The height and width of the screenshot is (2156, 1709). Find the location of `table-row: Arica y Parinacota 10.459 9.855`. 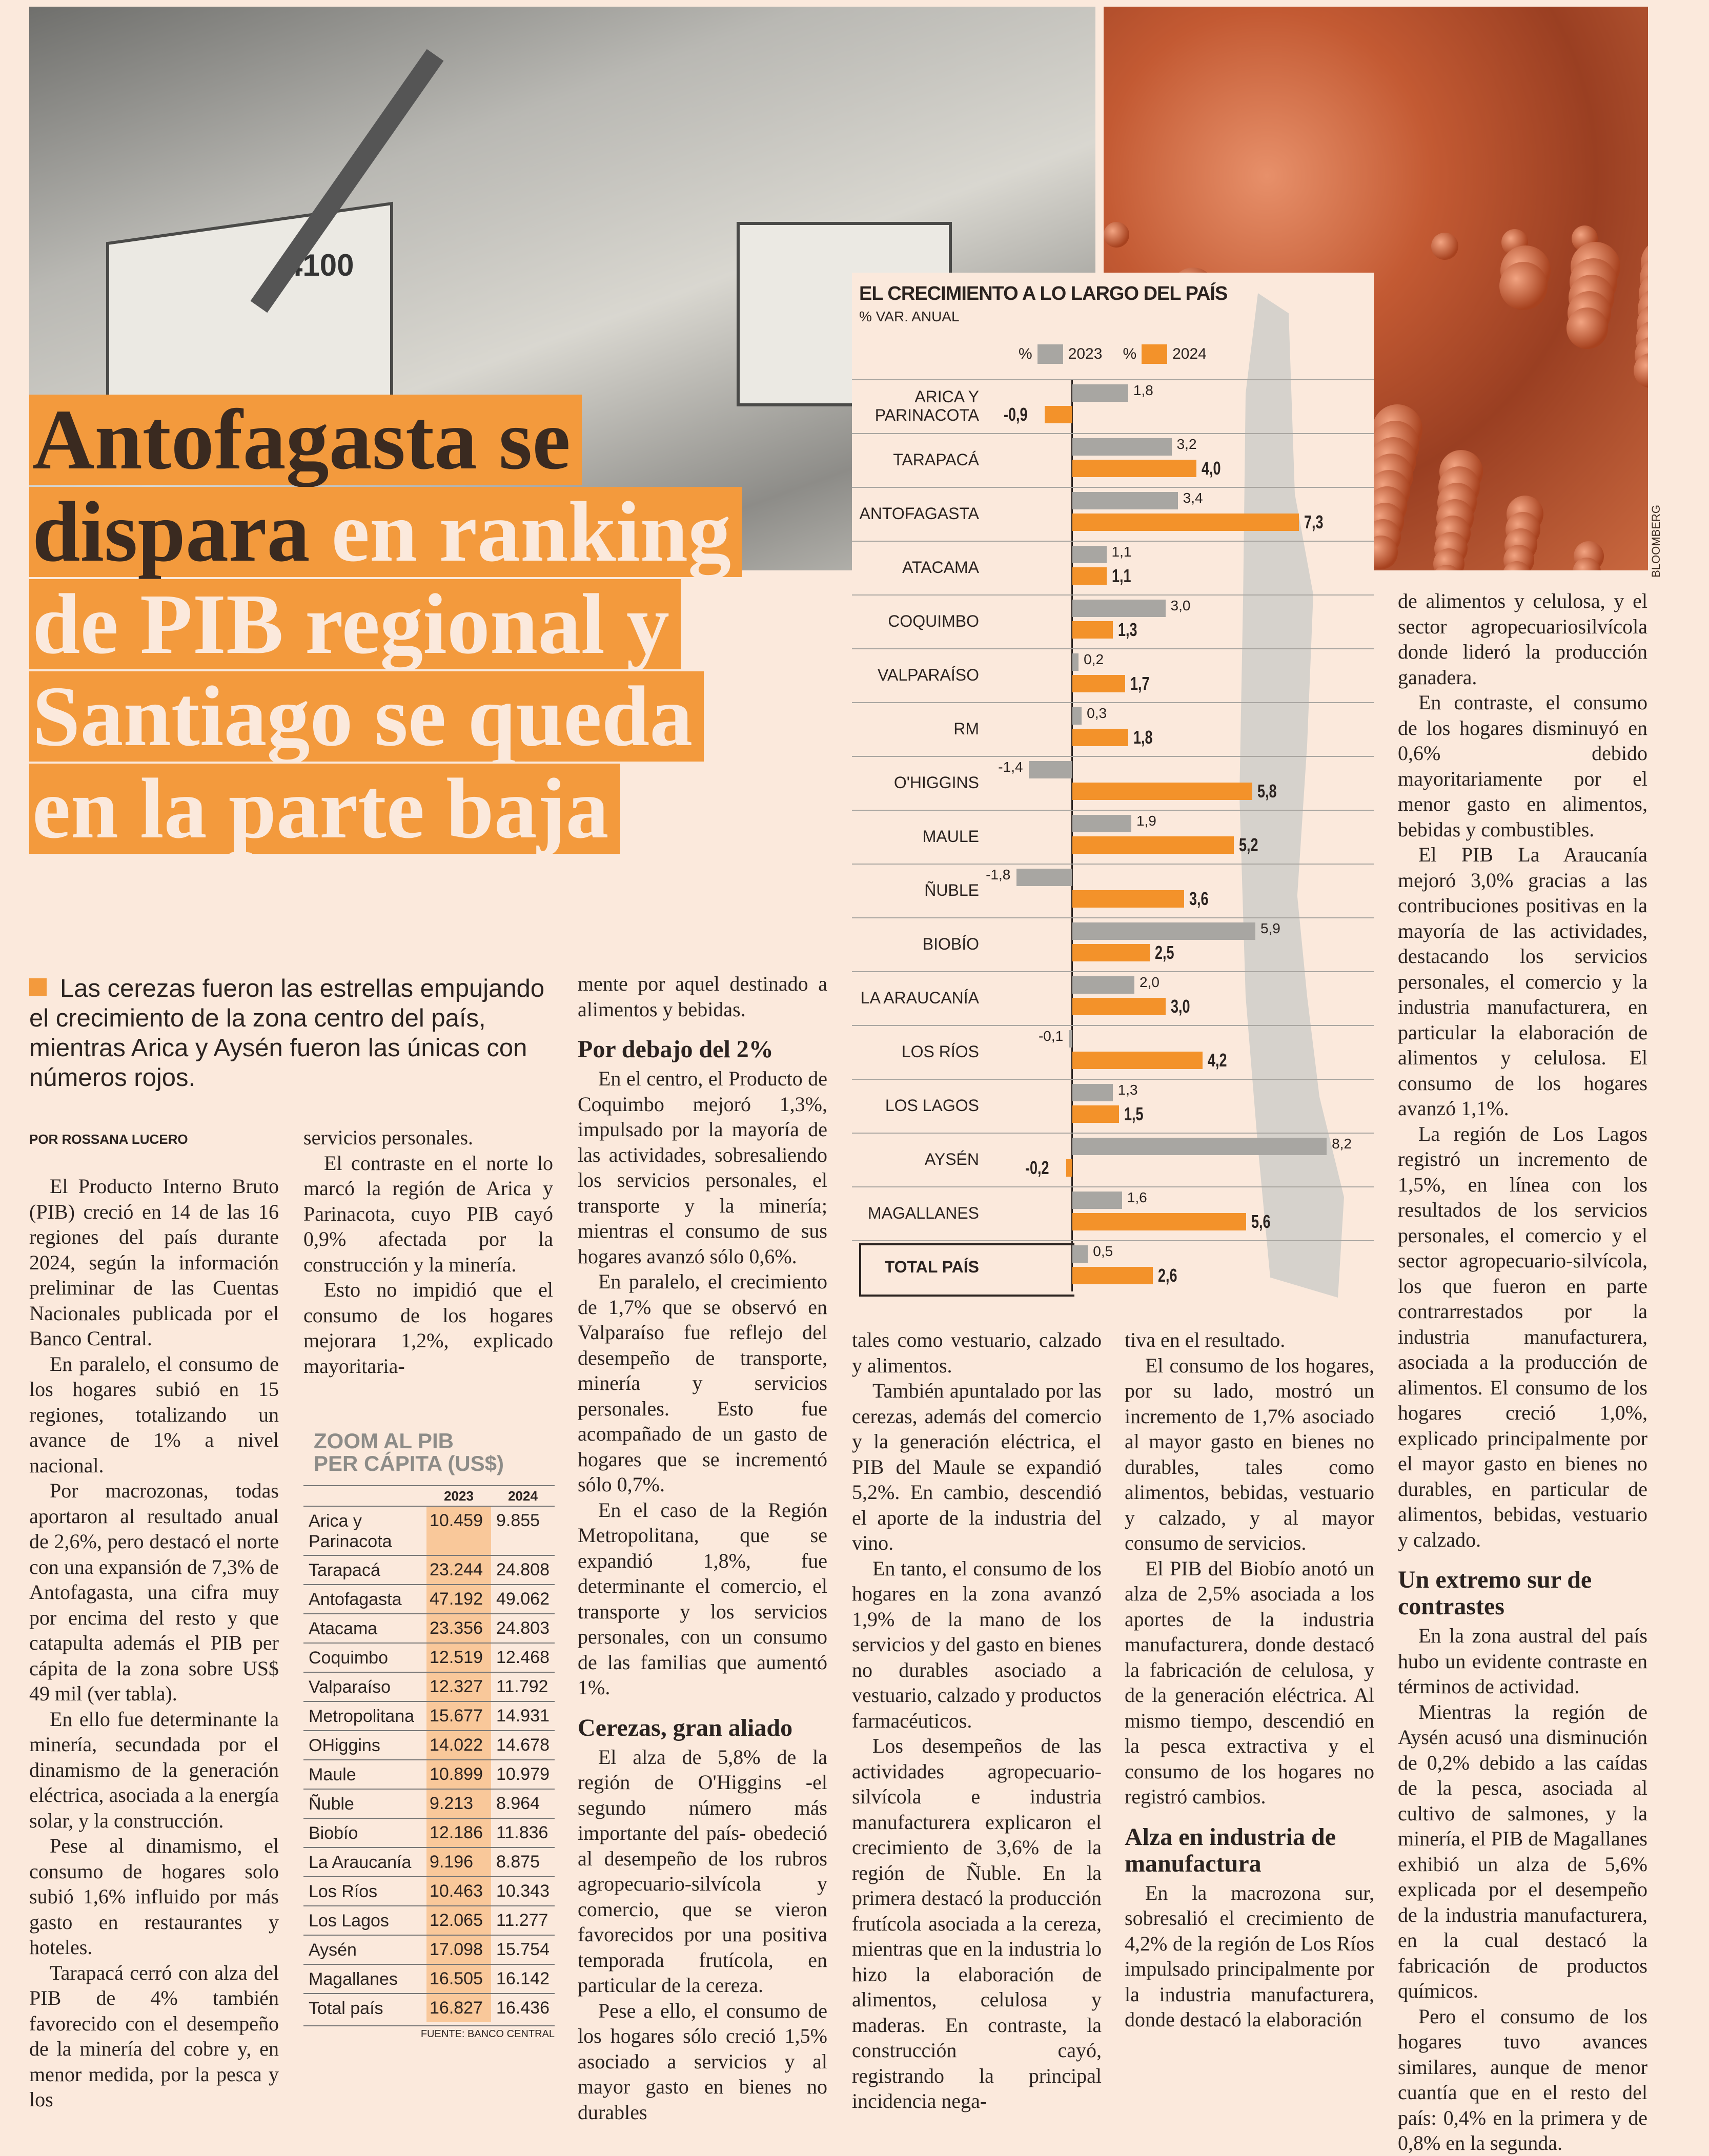

table-row: Arica y Parinacota 10.459 9.855 is located at coordinates (429, 1530).